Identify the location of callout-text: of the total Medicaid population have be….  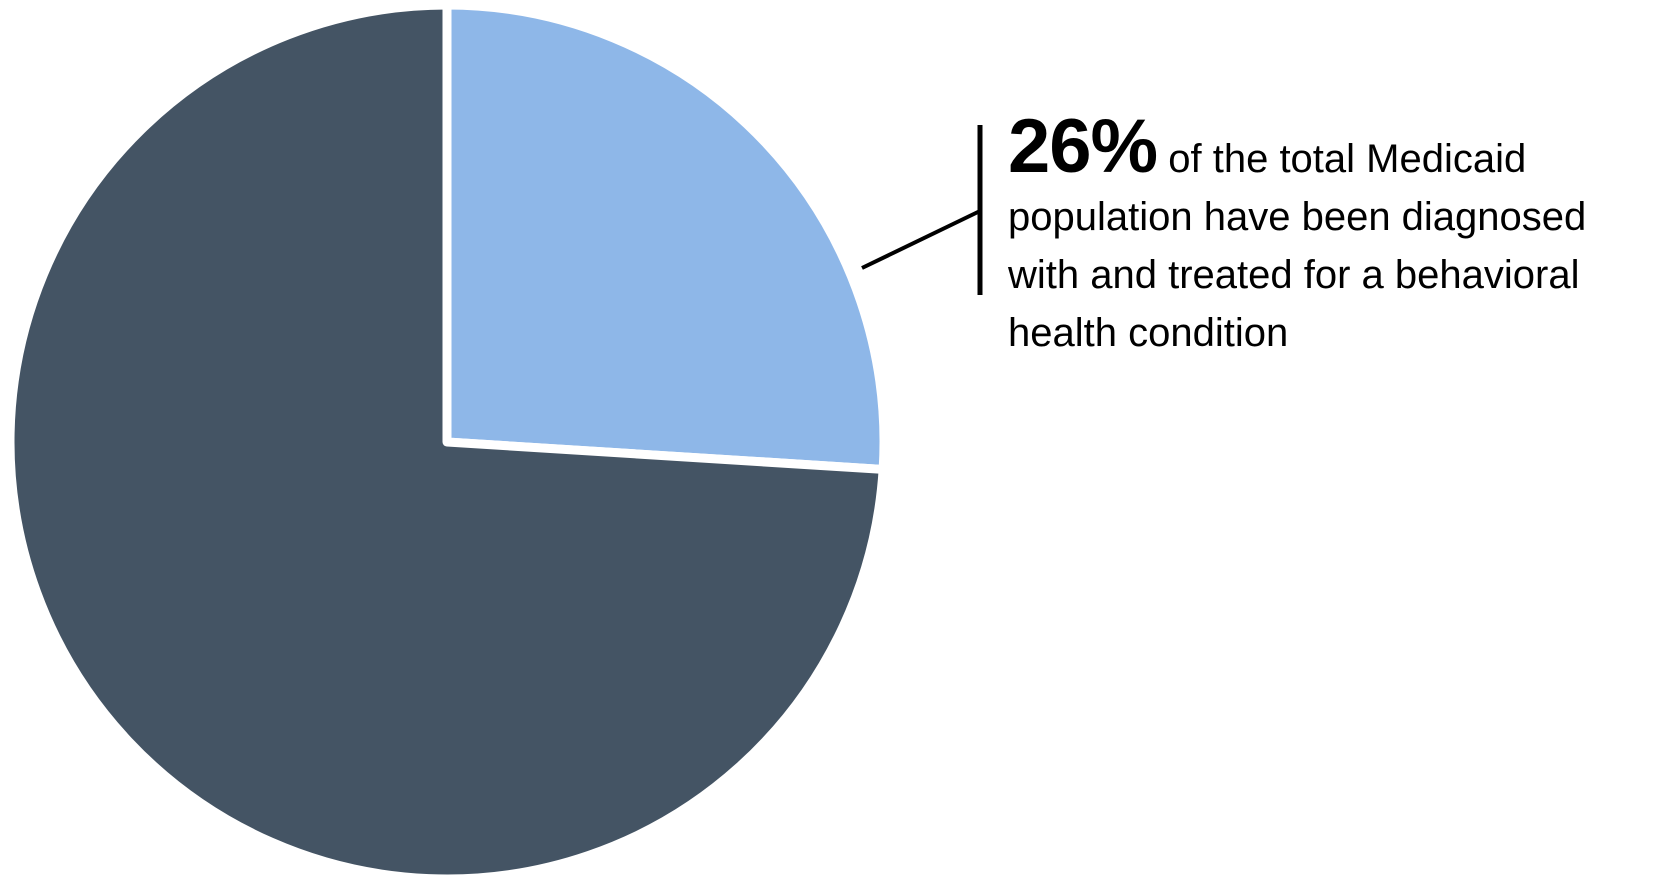
(1297, 246).